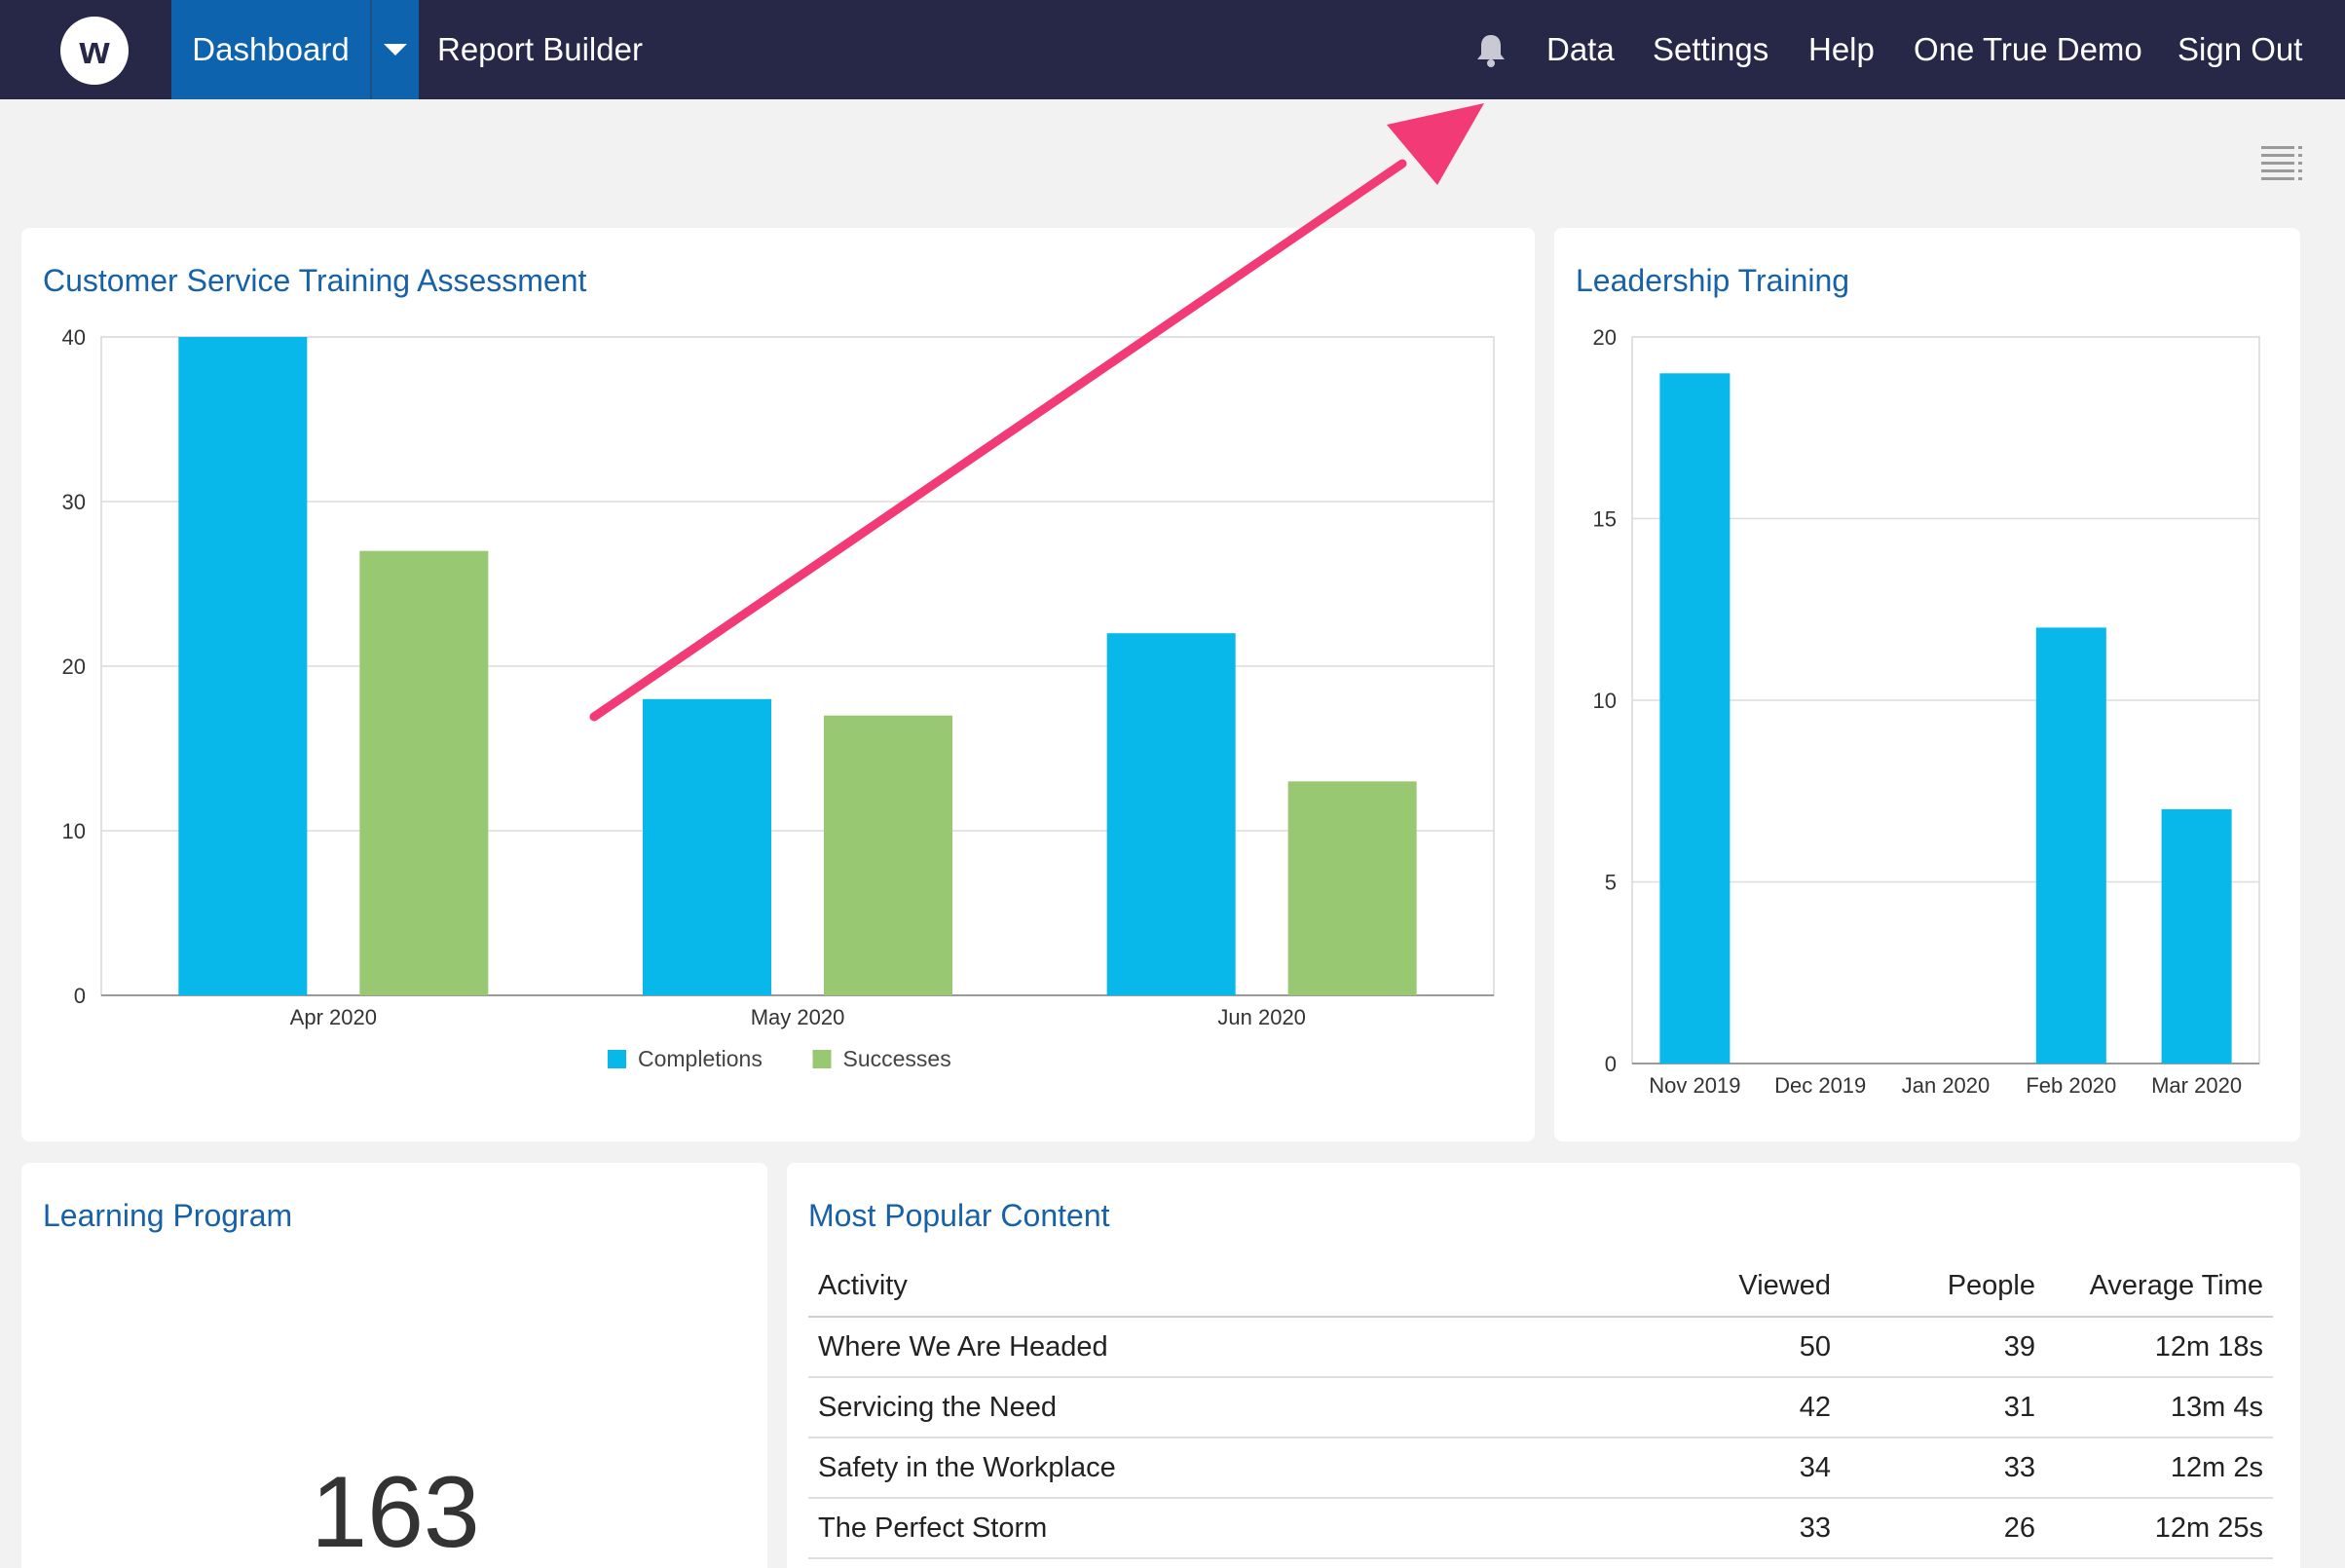 The image size is (2345, 1568). What do you see at coordinates (1207, 1468) in the screenshot?
I see `activity-cell: Safety in the Workplace` at bounding box center [1207, 1468].